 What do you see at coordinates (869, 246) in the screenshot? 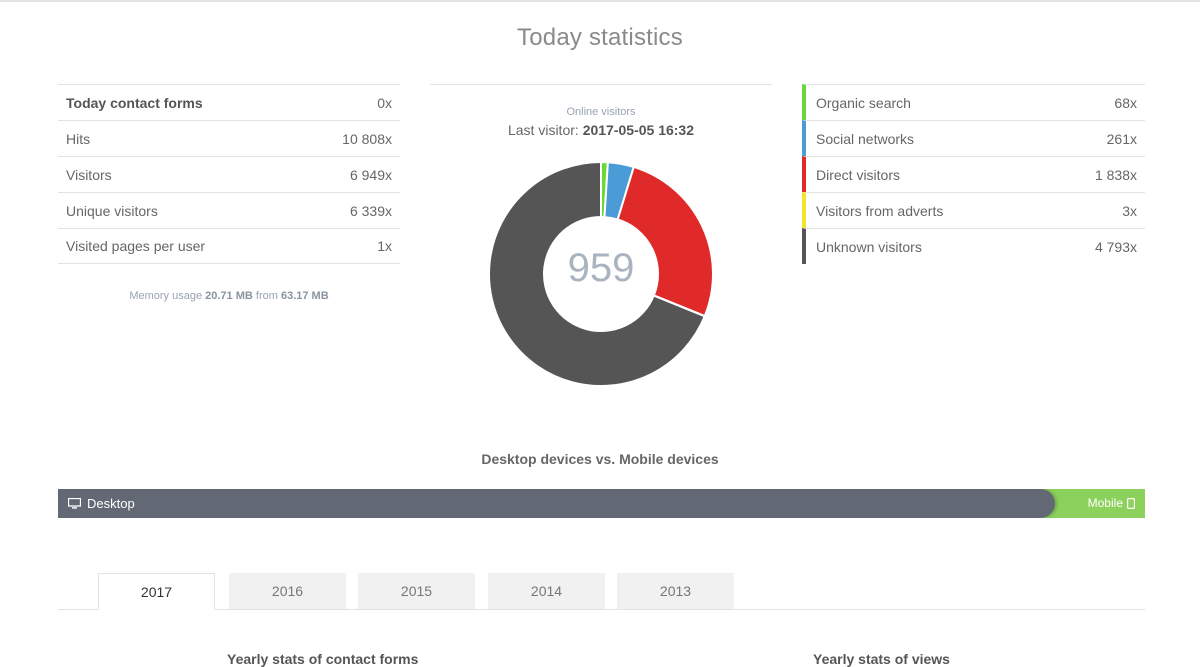
I see `source-label: Unknown visitors` at bounding box center [869, 246].